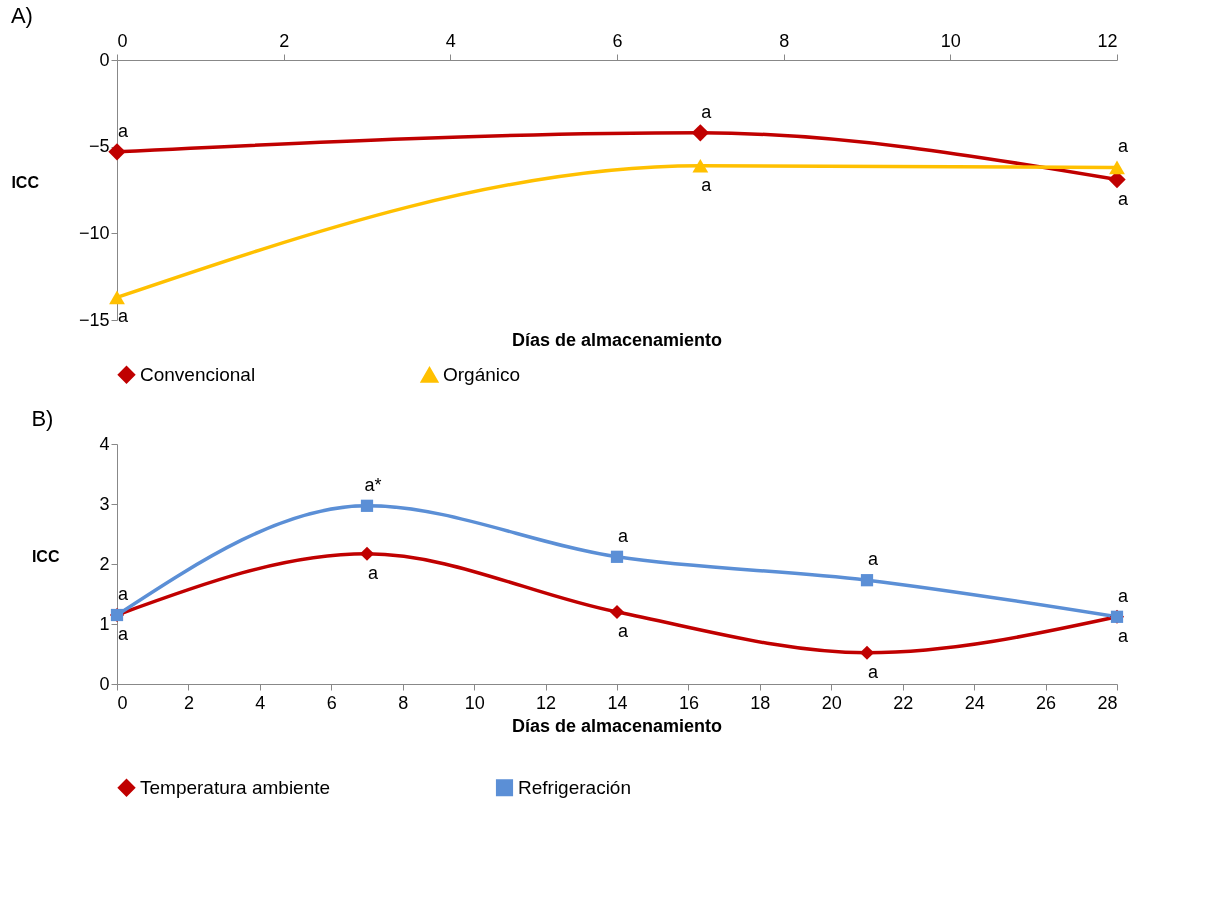 The image size is (1209, 909). What do you see at coordinates (1107, 702) in the screenshot?
I see `x-tick-label: 28` at bounding box center [1107, 702].